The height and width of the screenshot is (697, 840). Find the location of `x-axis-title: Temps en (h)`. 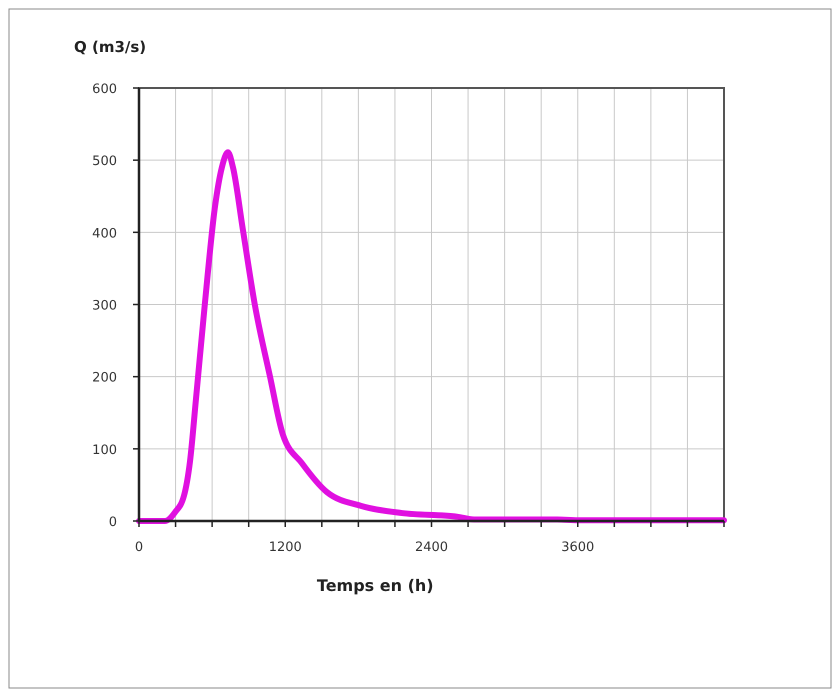

x-axis-title: Temps en (h) is located at coordinates (375, 585).